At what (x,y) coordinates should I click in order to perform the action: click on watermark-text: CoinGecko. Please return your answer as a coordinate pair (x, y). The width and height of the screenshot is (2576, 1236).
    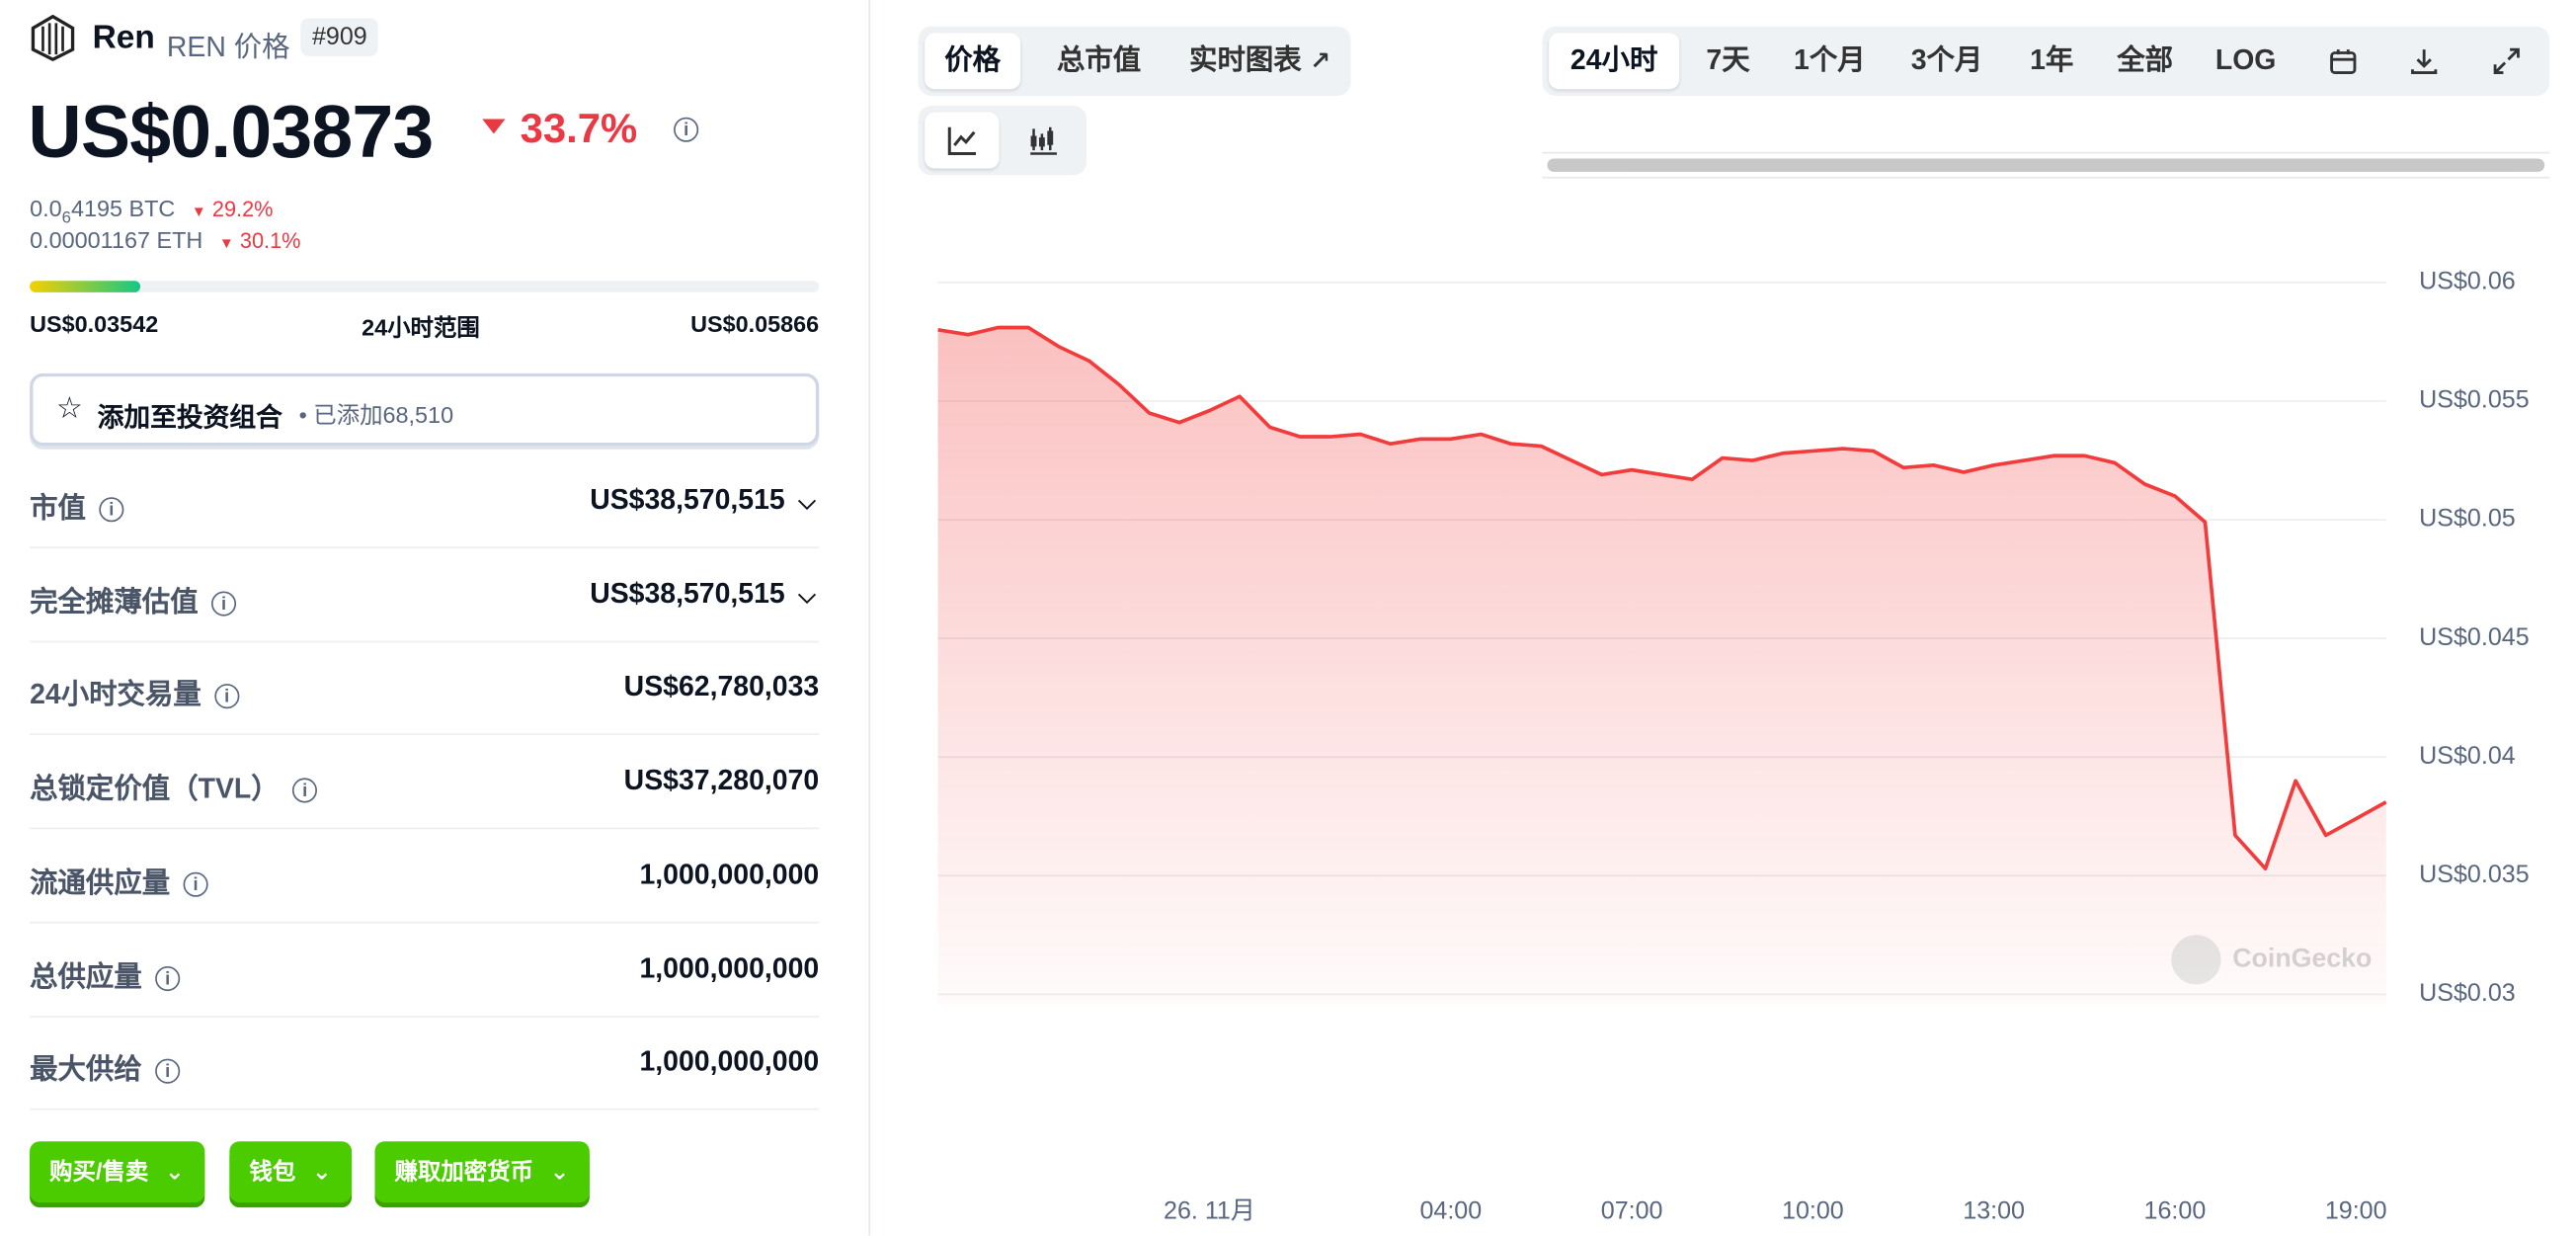
    Looking at the image, I should click on (2302, 958).